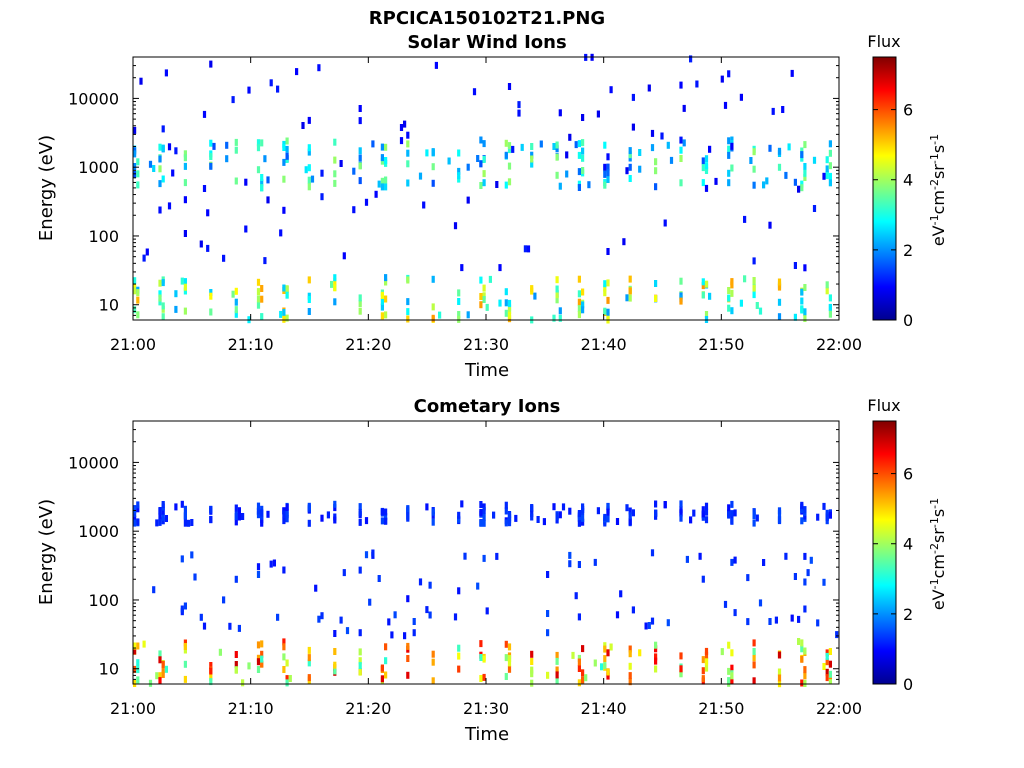  Describe the element at coordinates (487, 406) in the screenshot. I see `panel-title: Cometary Ions` at that location.